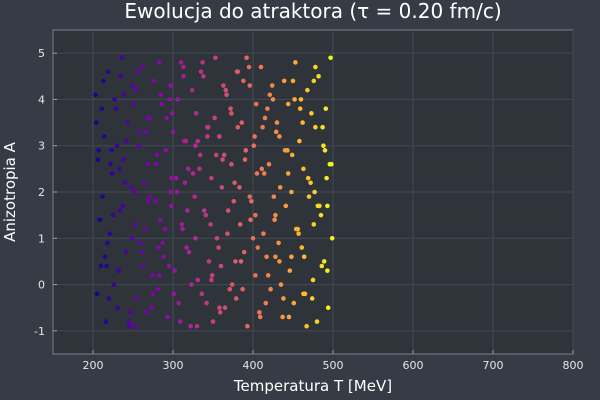 This screenshot has width=600, height=400. What do you see at coordinates (312, 11) in the screenshot?
I see `chart-title: Ewolucja do atraktora (τ = 0.20 fm/c)` at bounding box center [312, 11].